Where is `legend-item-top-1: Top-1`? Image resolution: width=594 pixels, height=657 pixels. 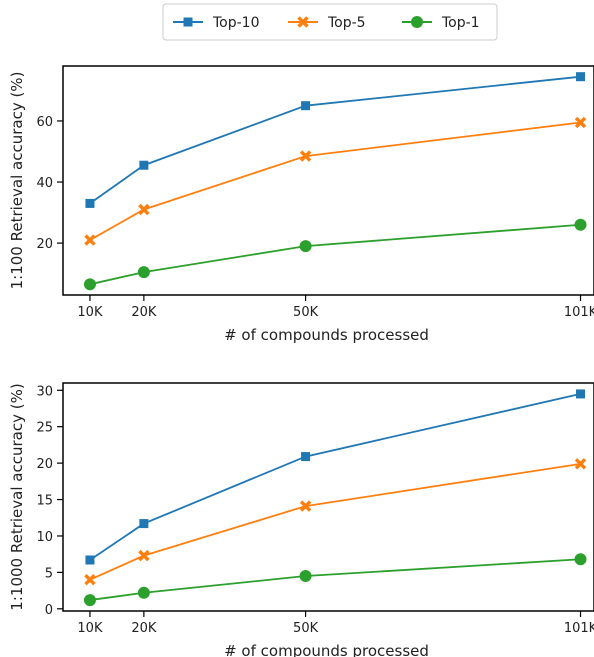
legend-item-top-1: Top-1 is located at coordinates (441, 23).